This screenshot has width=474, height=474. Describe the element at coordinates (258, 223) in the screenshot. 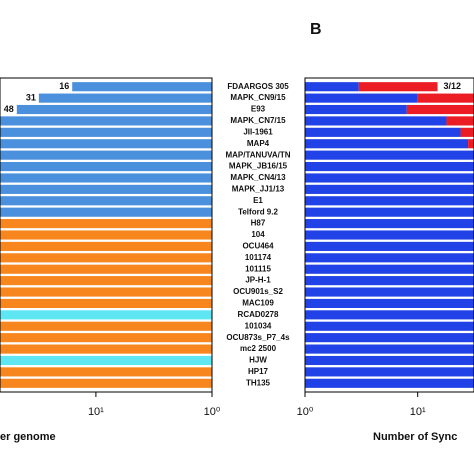

I see `category-label: H87` at that location.